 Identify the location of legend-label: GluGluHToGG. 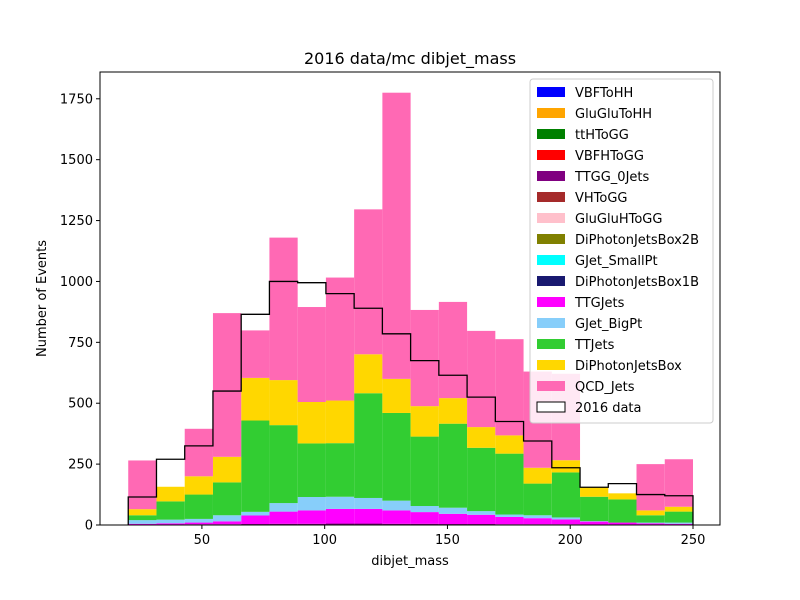
(618, 219).